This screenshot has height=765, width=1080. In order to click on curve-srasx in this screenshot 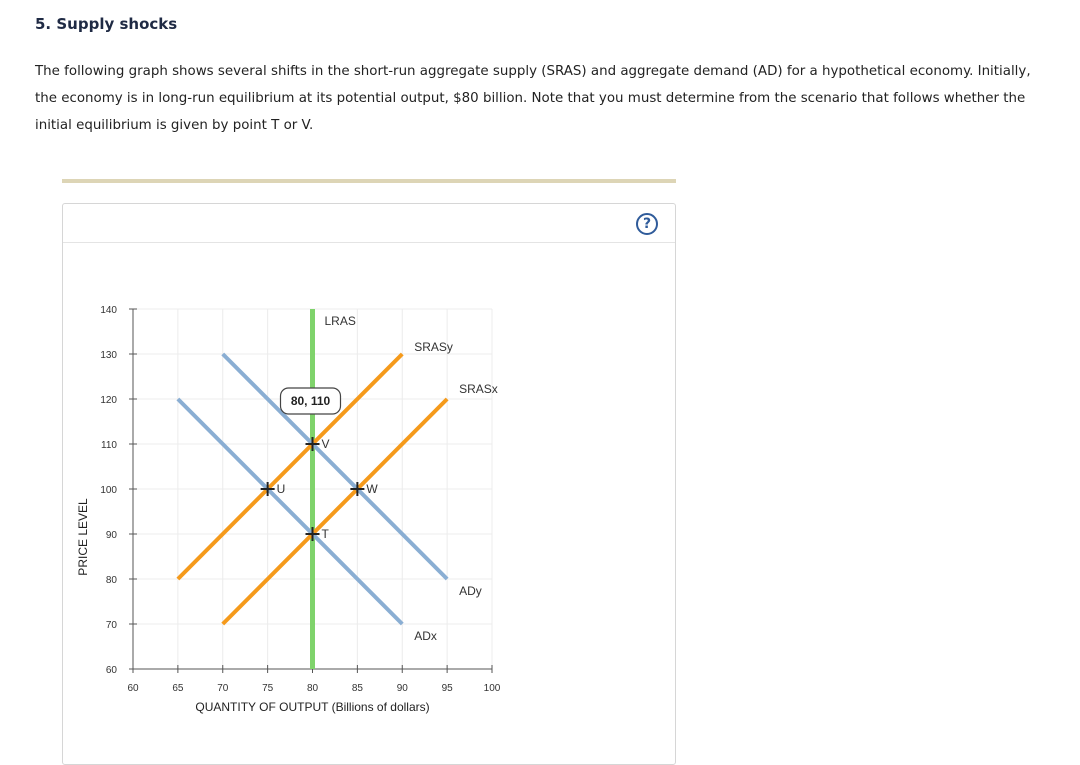, I will do `click(335, 511)`.